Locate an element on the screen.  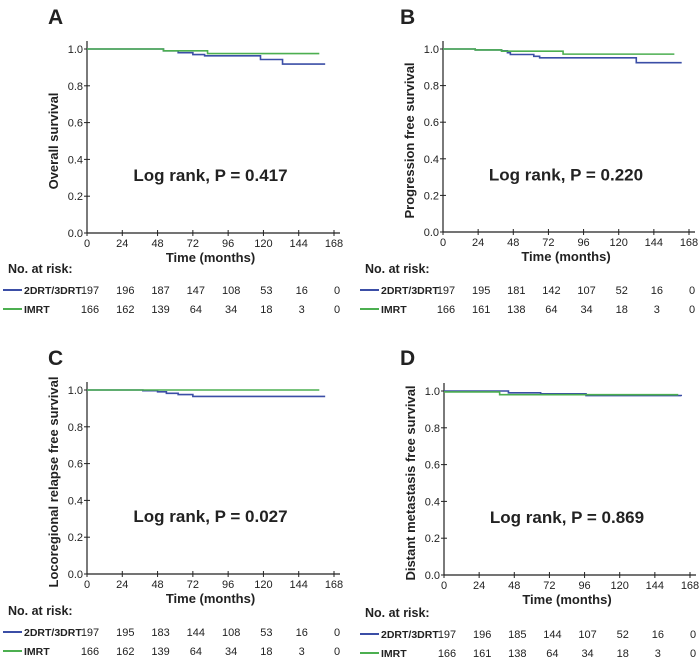
risk-count: 142 is located at coordinates (551, 291).